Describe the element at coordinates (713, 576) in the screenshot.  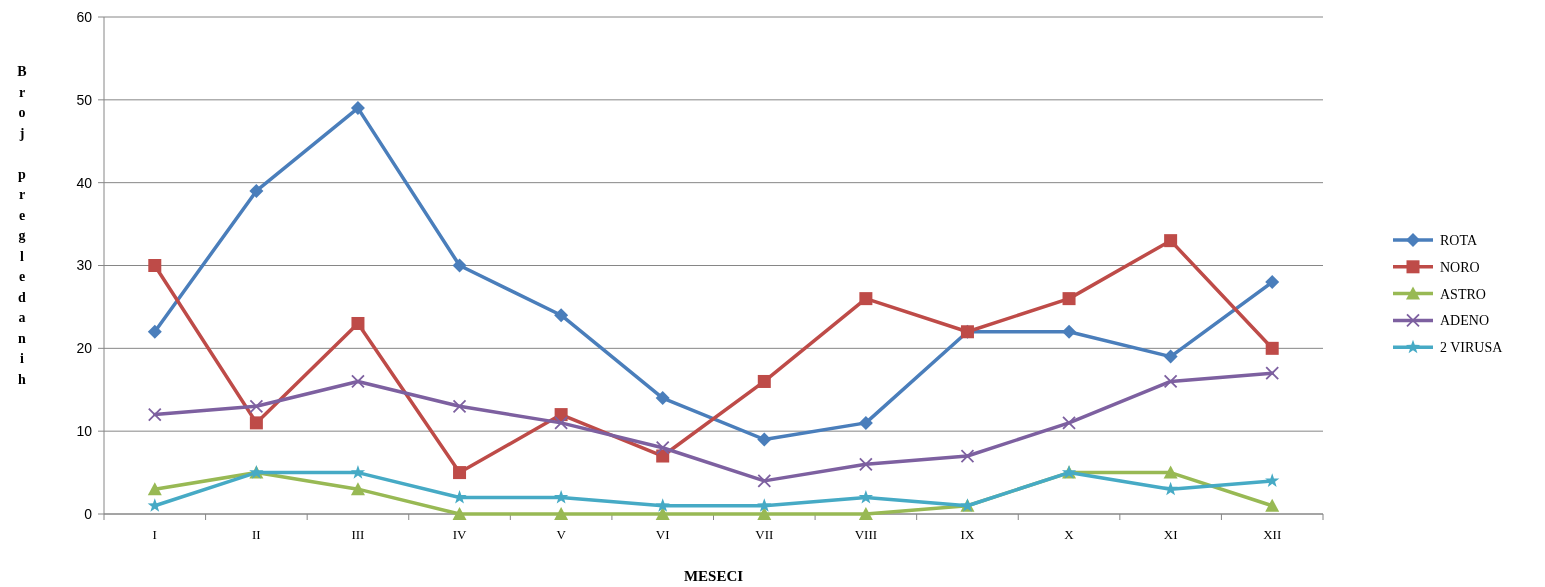
I see `x-axis-title: MESECI` at that location.